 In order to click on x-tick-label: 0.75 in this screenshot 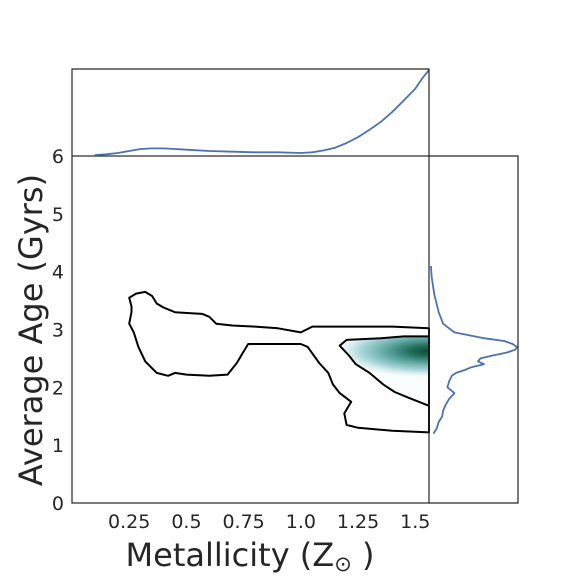, I will do `click(243, 522)`.